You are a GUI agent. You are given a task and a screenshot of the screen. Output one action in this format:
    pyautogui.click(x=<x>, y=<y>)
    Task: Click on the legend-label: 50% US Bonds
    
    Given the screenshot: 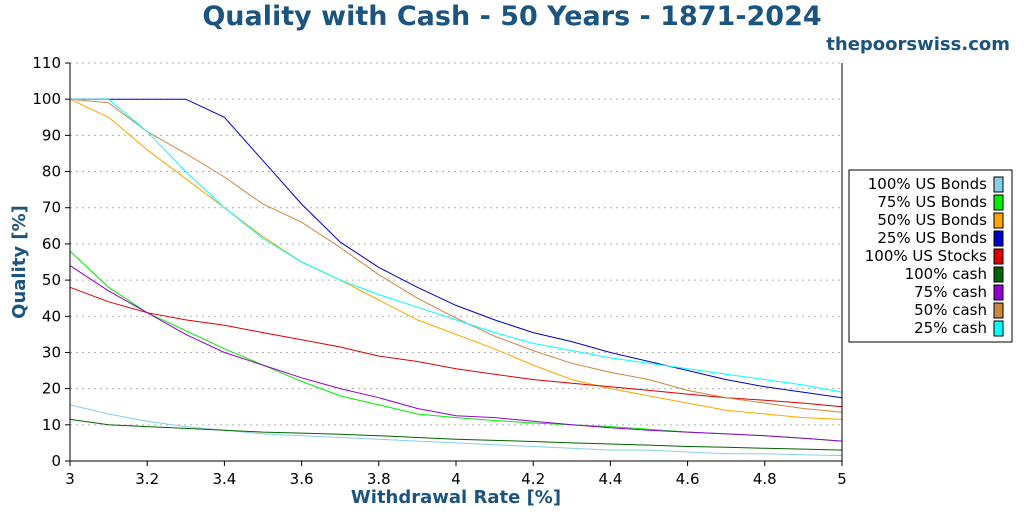 What is the action you would take?
    pyautogui.click(x=932, y=220)
    